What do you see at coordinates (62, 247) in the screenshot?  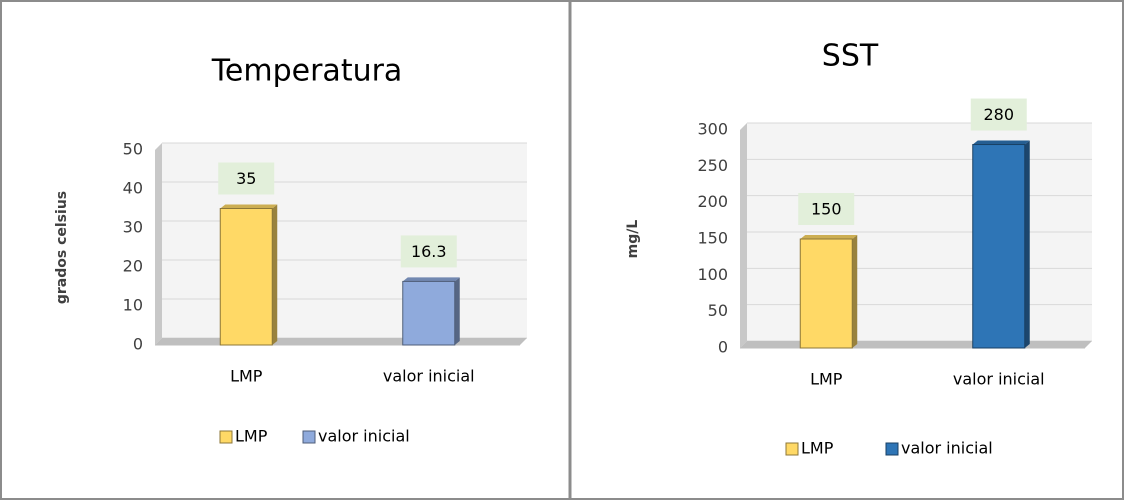 I see `y-axis-label: grados celsius` at bounding box center [62, 247].